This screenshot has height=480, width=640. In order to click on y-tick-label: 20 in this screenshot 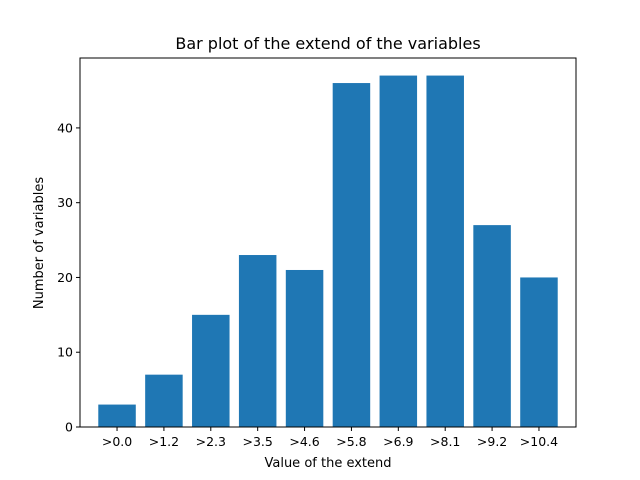, I will do `click(65, 277)`.